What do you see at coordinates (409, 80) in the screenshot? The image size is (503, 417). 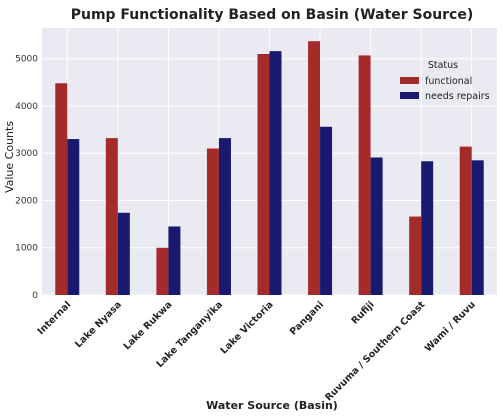 I see `legend-swatch-functional` at bounding box center [409, 80].